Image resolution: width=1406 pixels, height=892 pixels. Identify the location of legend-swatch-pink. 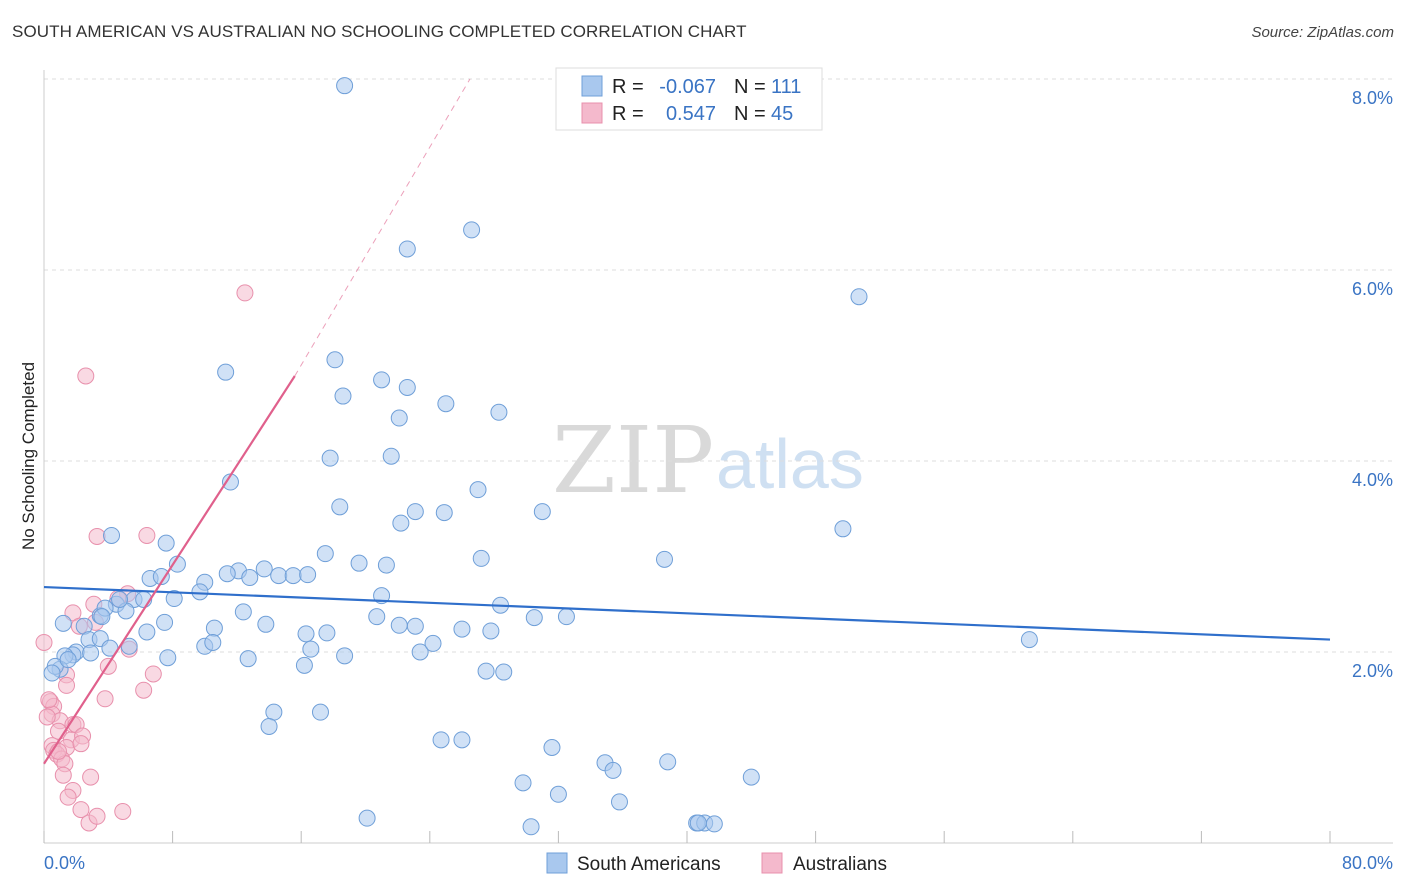
(592, 113).